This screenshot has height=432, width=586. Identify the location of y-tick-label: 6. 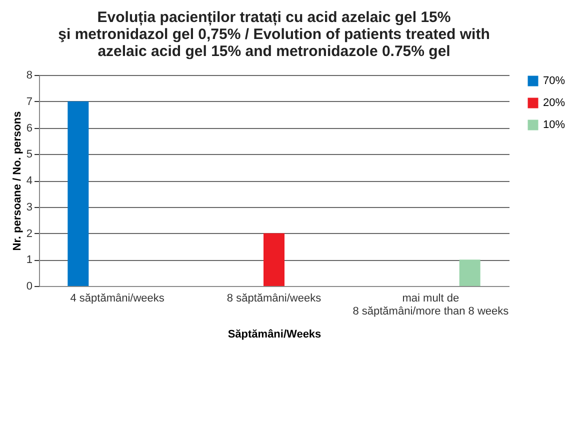
(29, 128).